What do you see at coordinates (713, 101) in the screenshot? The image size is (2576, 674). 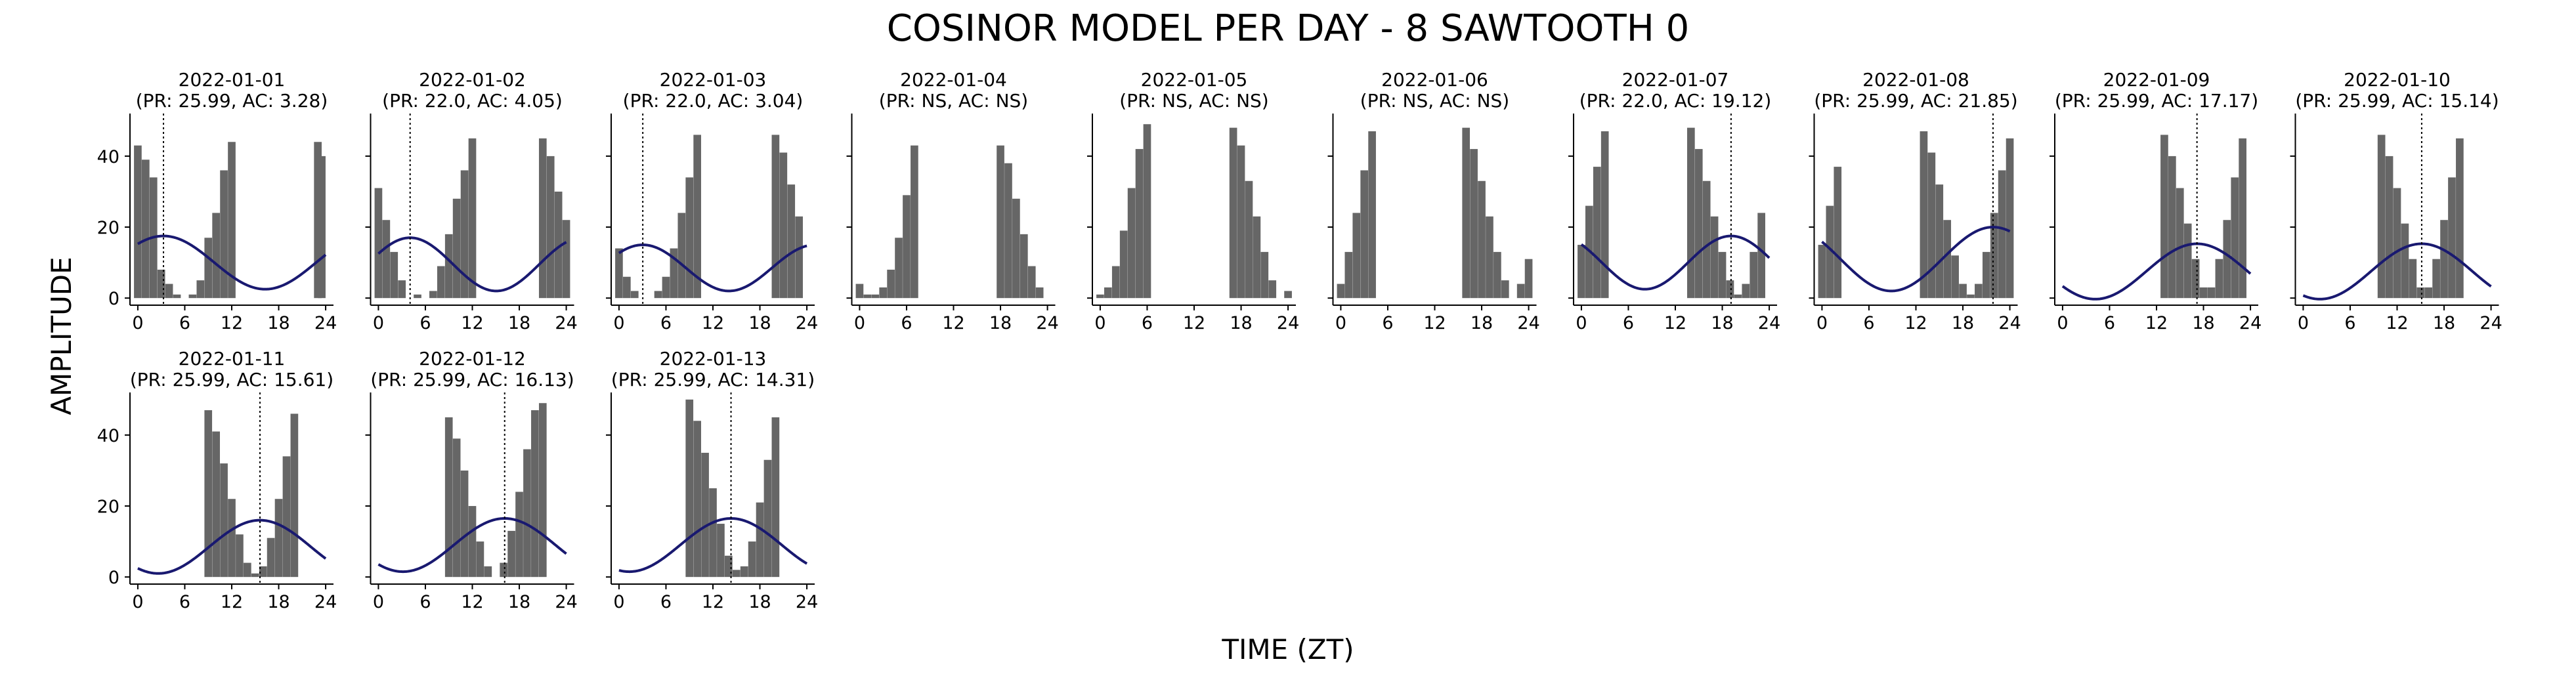 I see `panel-subtitle: (PR: 22.0, AC: 3.04)` at bounding box center [713, 101].